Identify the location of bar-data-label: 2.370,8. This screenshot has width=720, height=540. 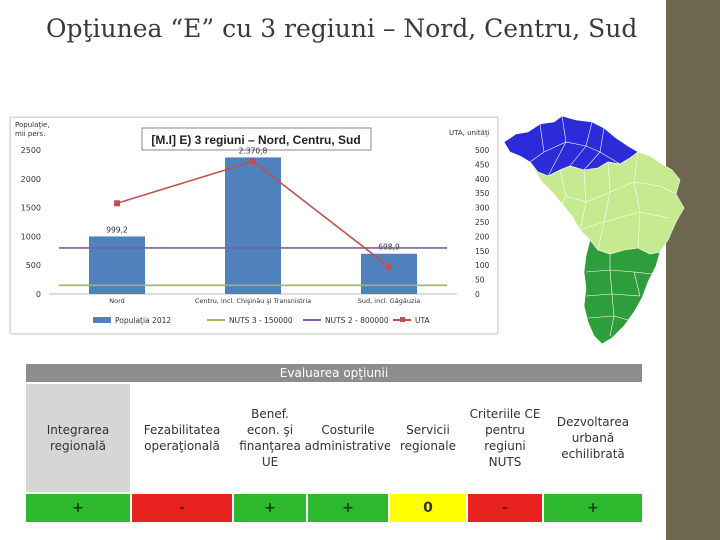
(253, 150).